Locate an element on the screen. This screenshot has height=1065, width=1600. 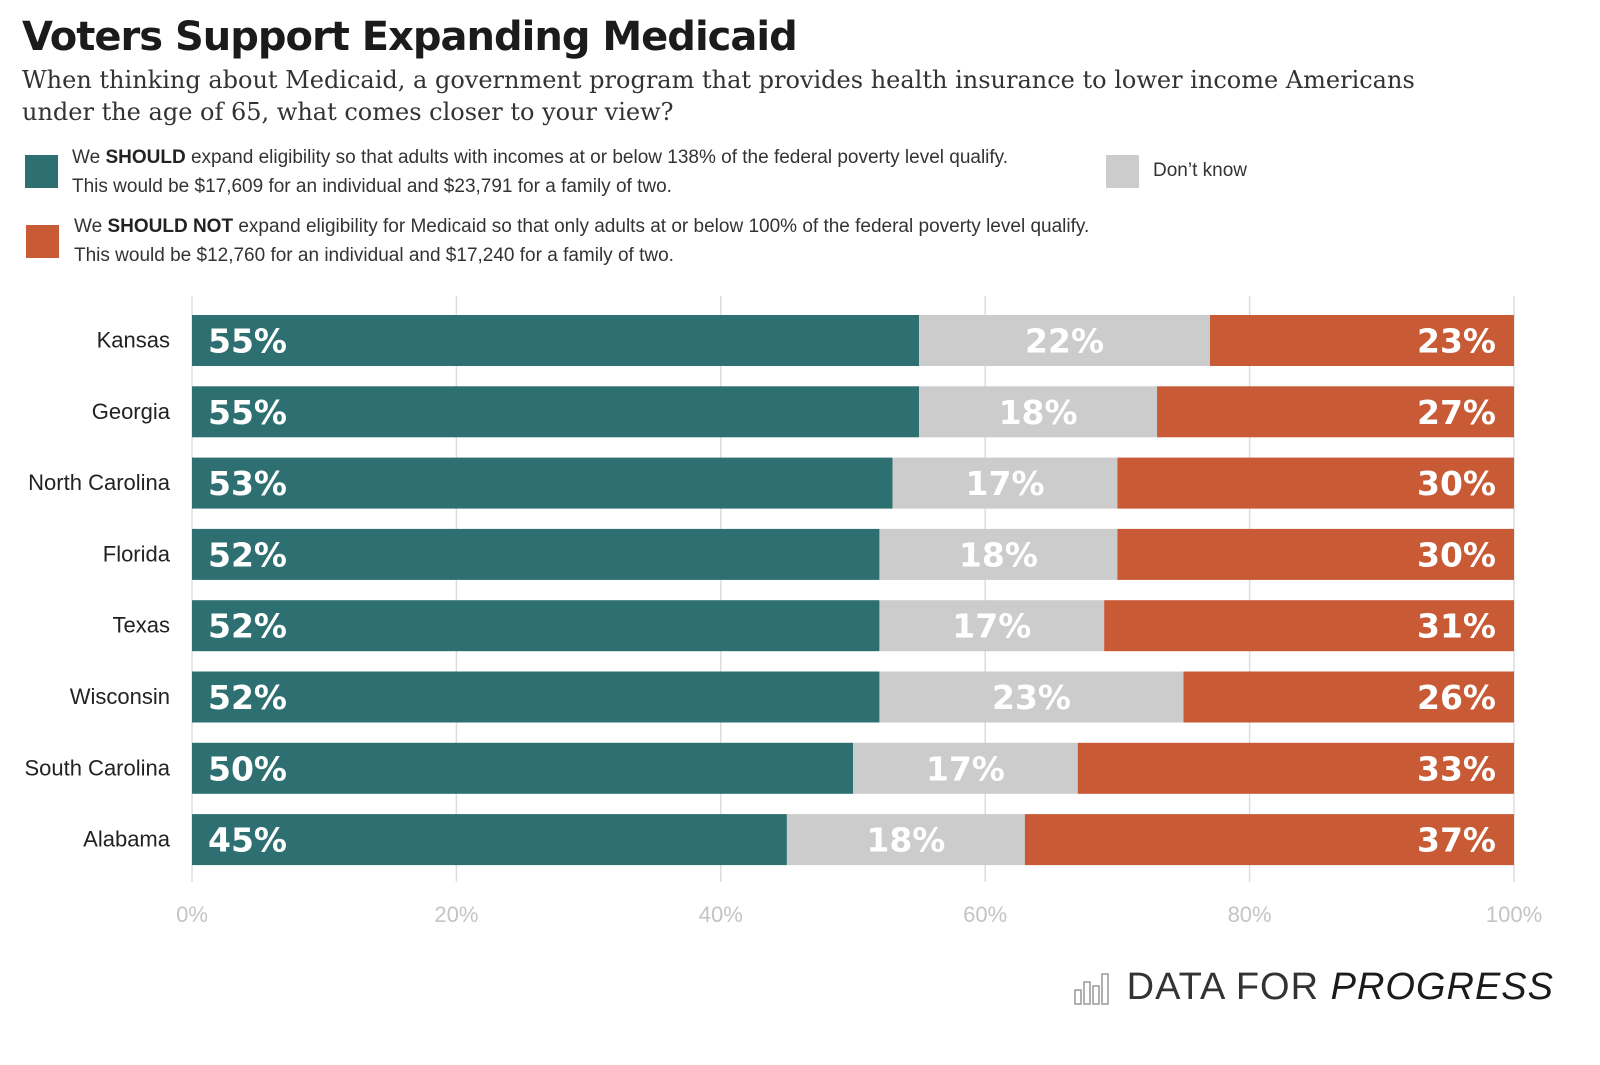
data-label: 33% is located at coordinates (1456, 768).